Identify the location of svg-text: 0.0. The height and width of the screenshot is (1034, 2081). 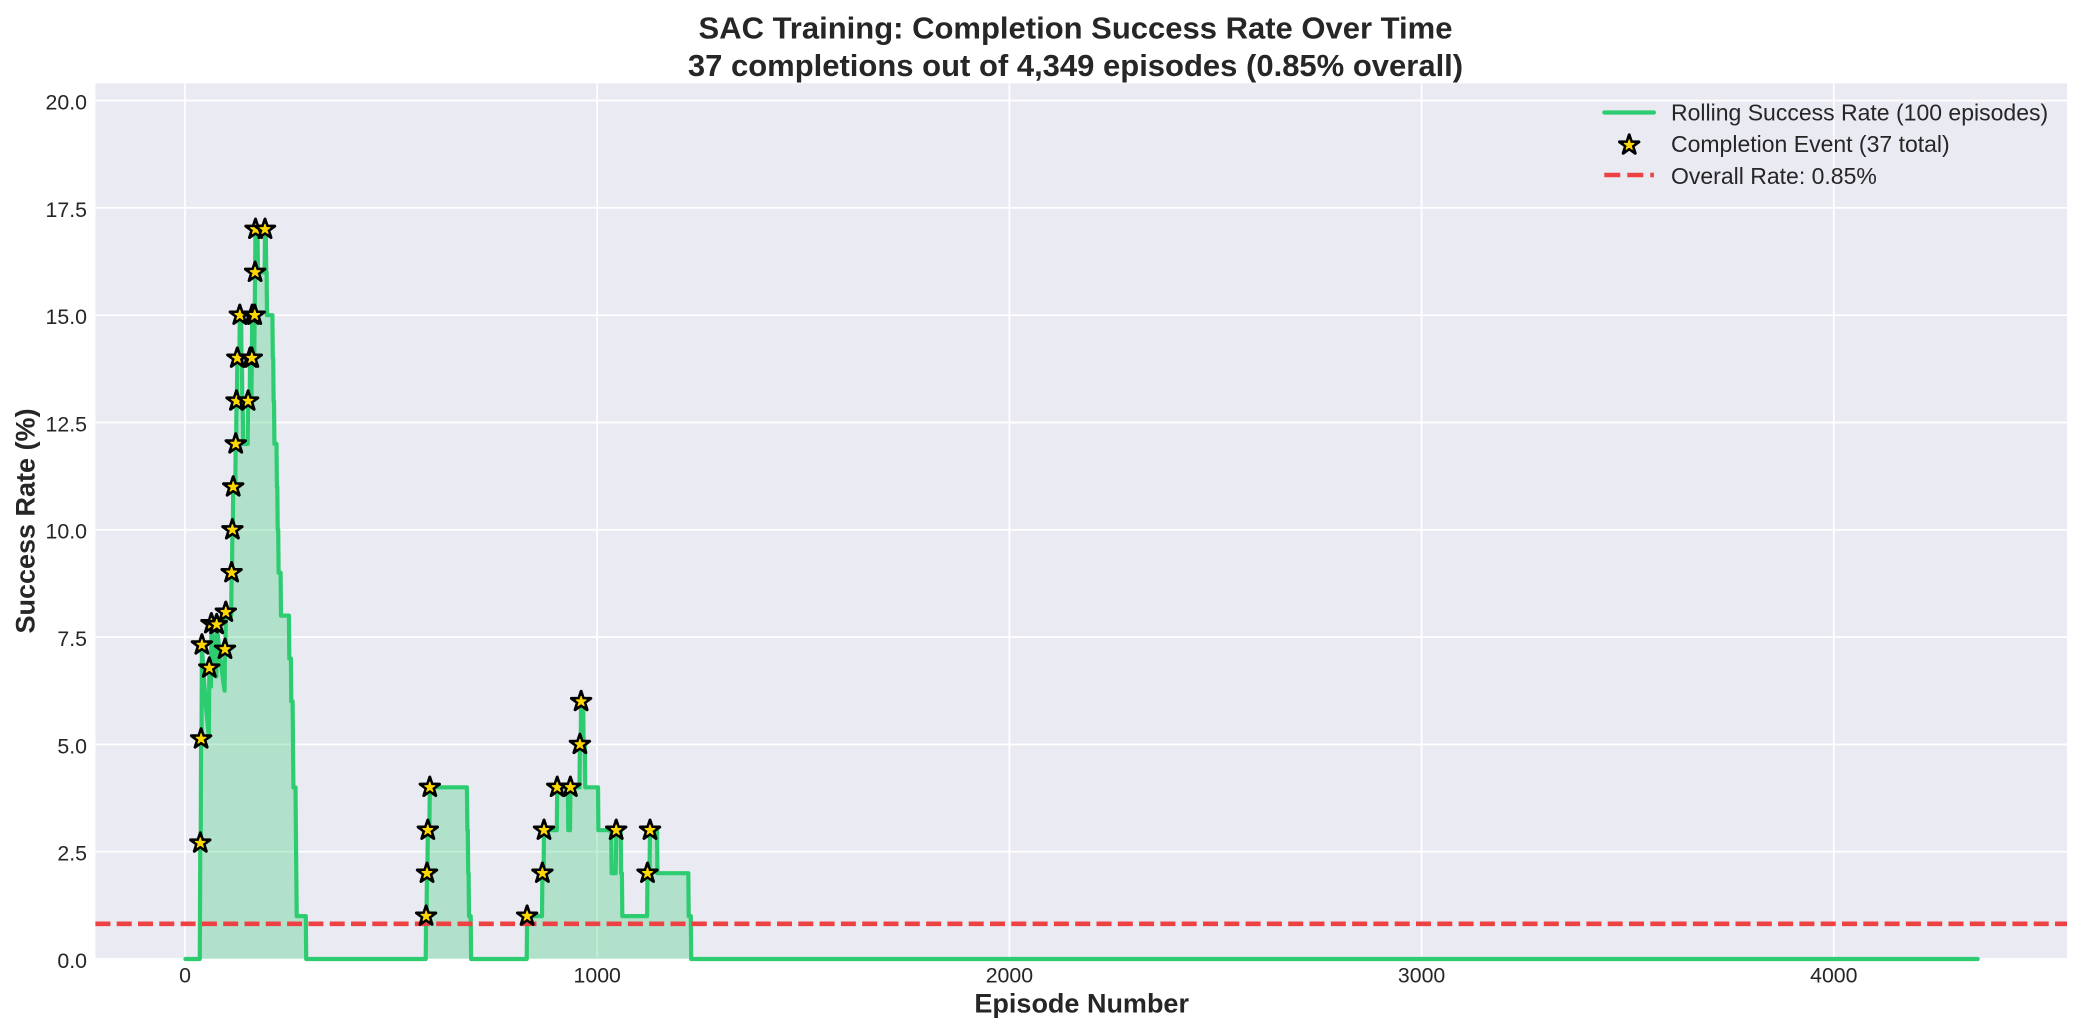
(72, 961).